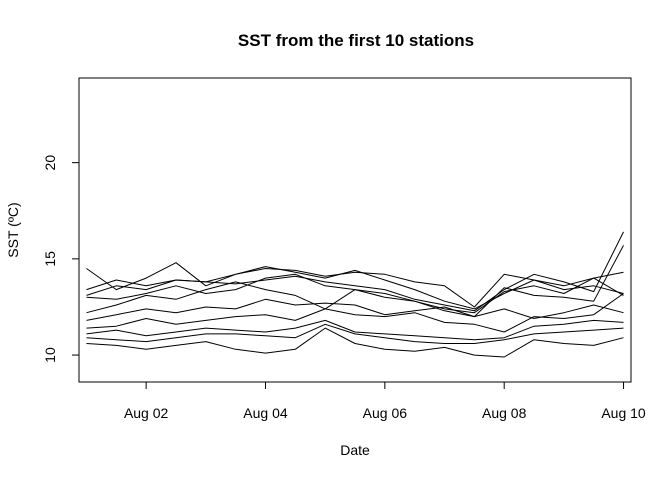 The image size is (672, 480). Describe the element at coordinates (356, 40) in the screenshot. I see `chart-title: SST from the first 10 stations` at that location.